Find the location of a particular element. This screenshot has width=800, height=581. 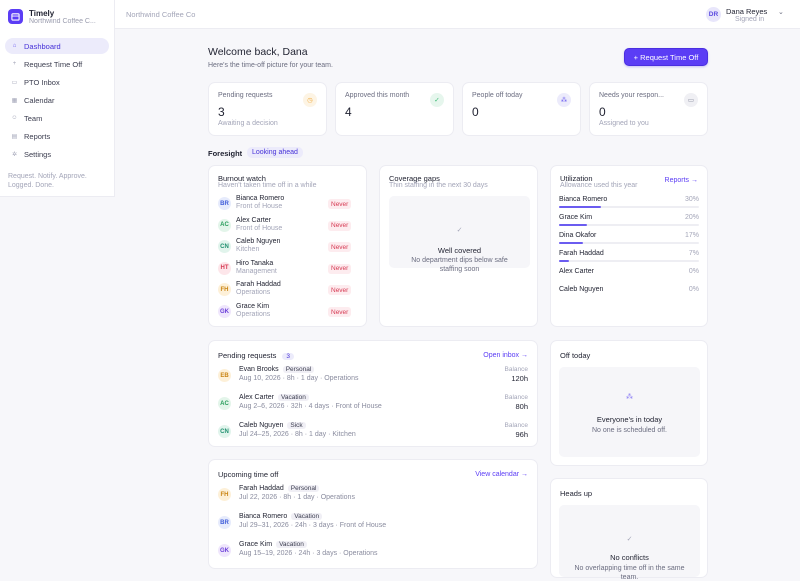

utilization-percent: 7% is located at coordinates (693, 253).